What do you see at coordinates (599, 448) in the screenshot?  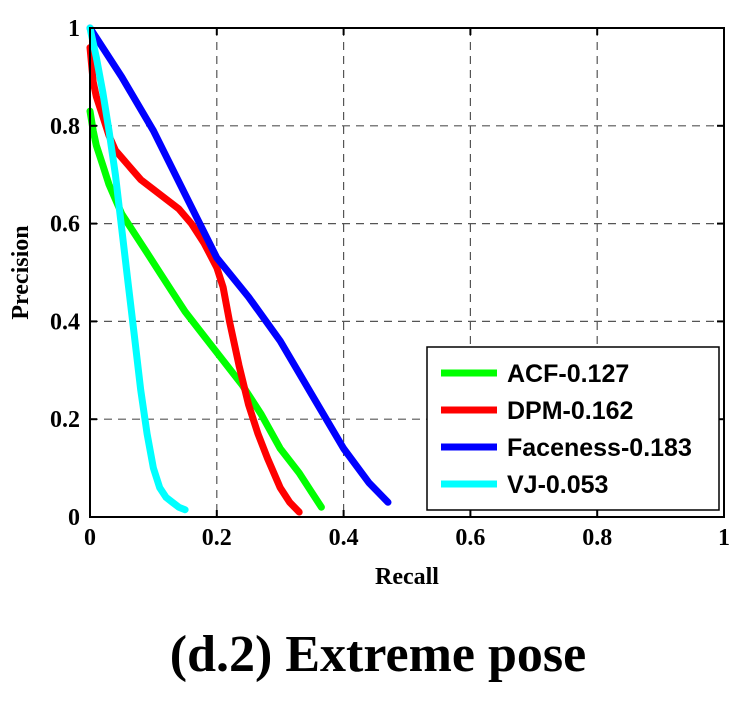 I see `legend-label: Faceness-0.183` at bounding box center [599, 448].